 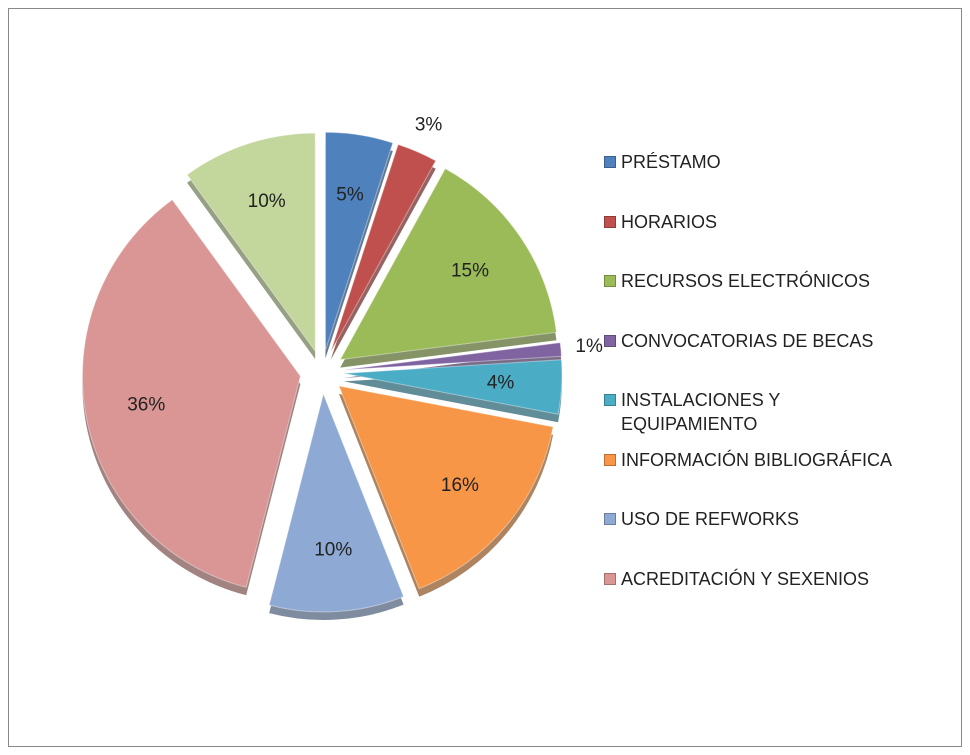 I want to click on data-label: 1%, so click(x=589, y=346).